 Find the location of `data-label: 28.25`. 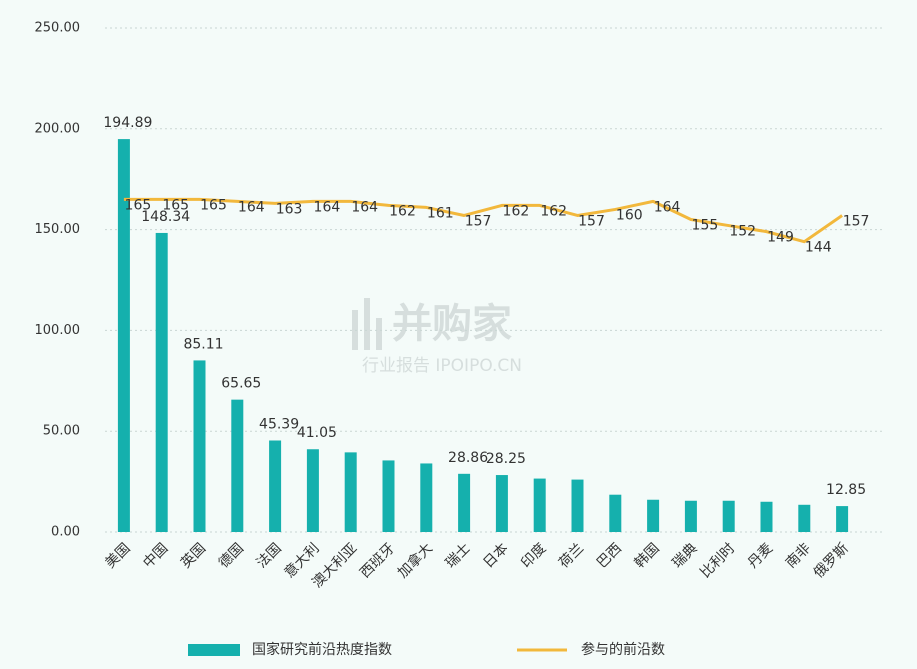

data-label: 28.25 is located at coordinates (506, 459).